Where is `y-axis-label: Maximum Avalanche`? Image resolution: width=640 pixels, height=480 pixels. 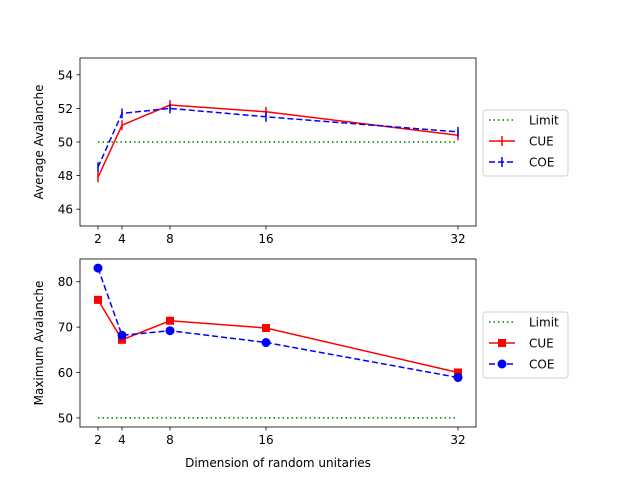 y-axis-label: Maximum Avalanche is located at coordinates (39, 343).